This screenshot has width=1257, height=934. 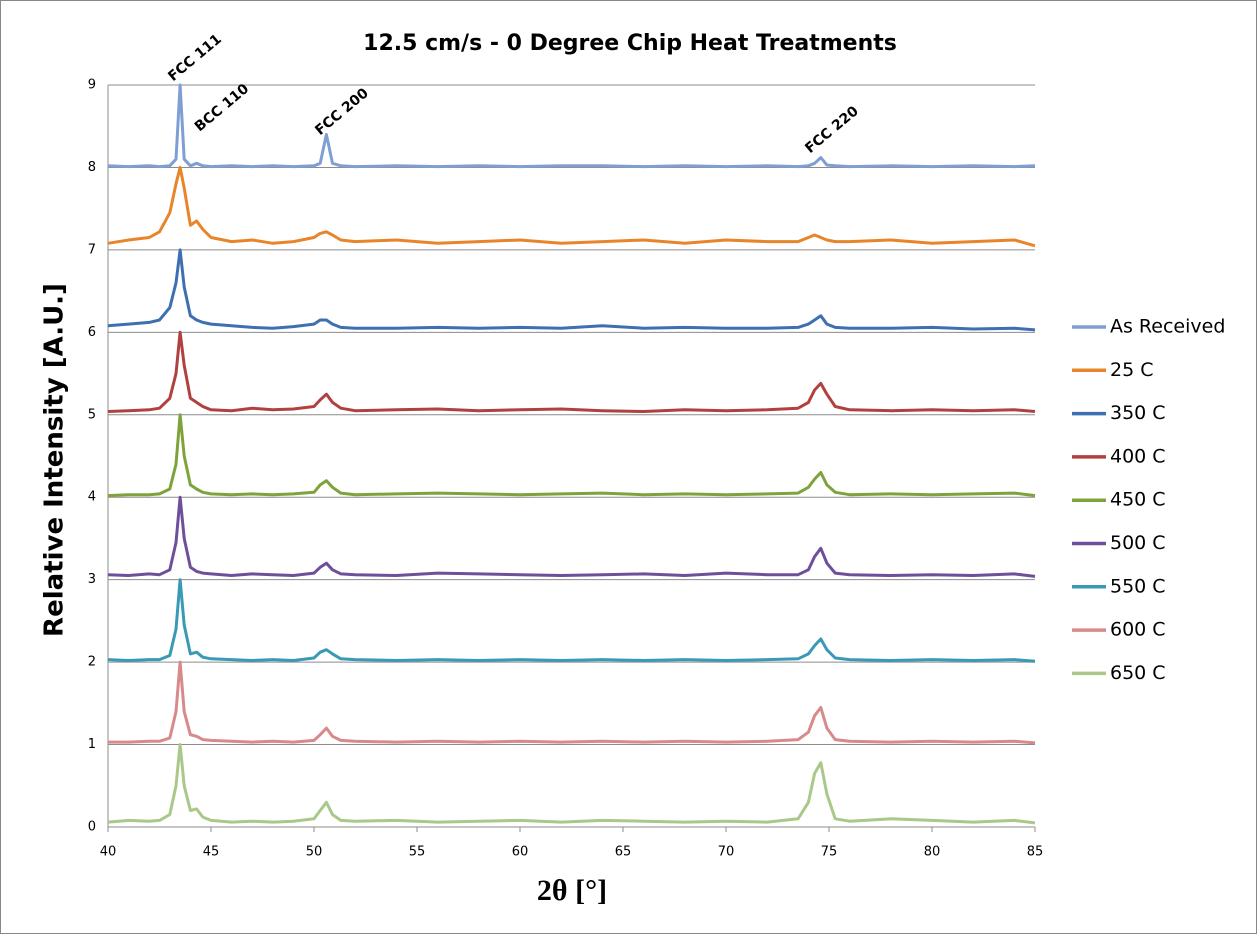 What do you see at coordinates (520, 852) in the screenshot?
I see `x-tick-label: 60` at bounding box center [520, 852].